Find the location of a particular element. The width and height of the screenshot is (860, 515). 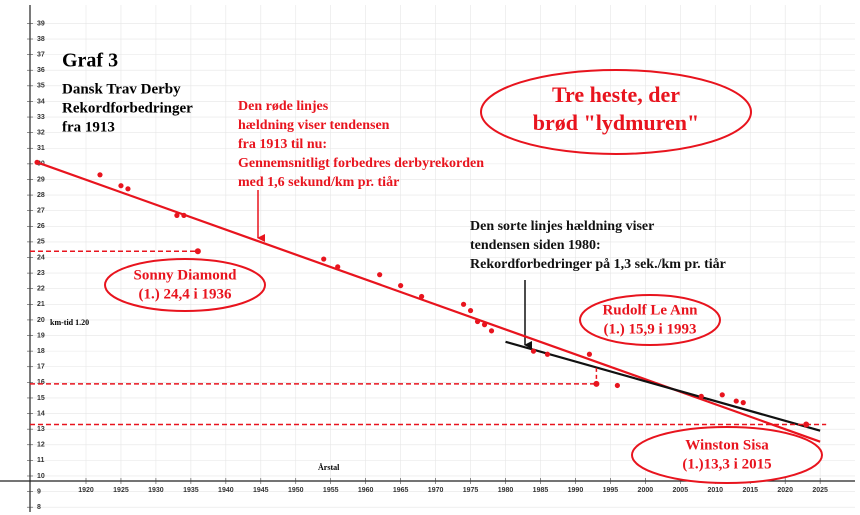

y-tick-label: 19 is located at coordinates (41, 335).